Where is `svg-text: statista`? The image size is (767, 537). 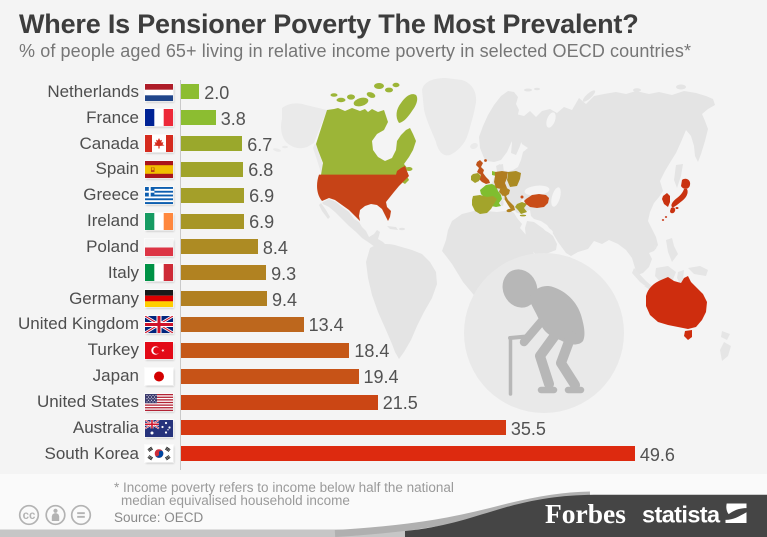 svg-text: statista is located at coordinates (681, 515).